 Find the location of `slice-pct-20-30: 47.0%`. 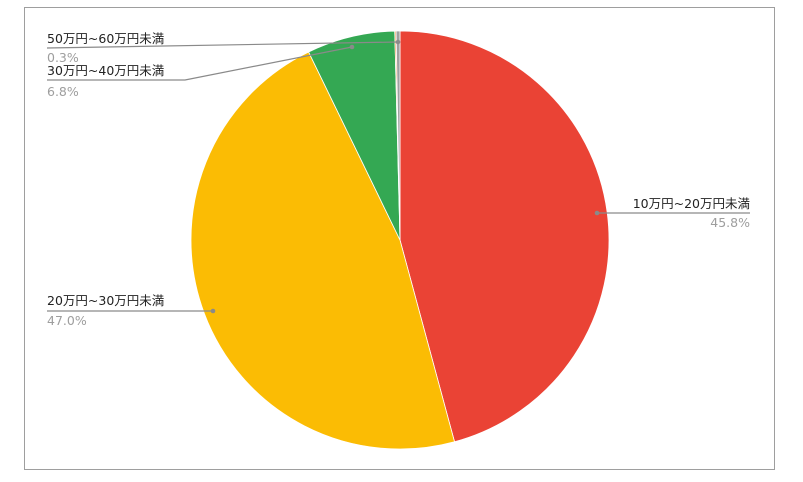

slice-pct-20-30: 47.0% is located at coordinates (67, 320).